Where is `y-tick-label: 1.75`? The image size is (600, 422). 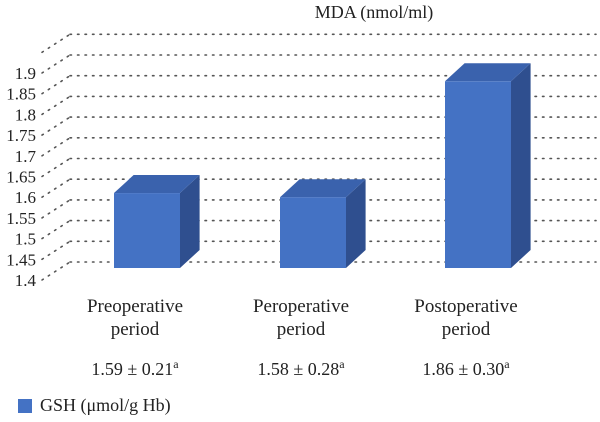
y-tick-label: 1.75 is located at coordinates (21, 135).